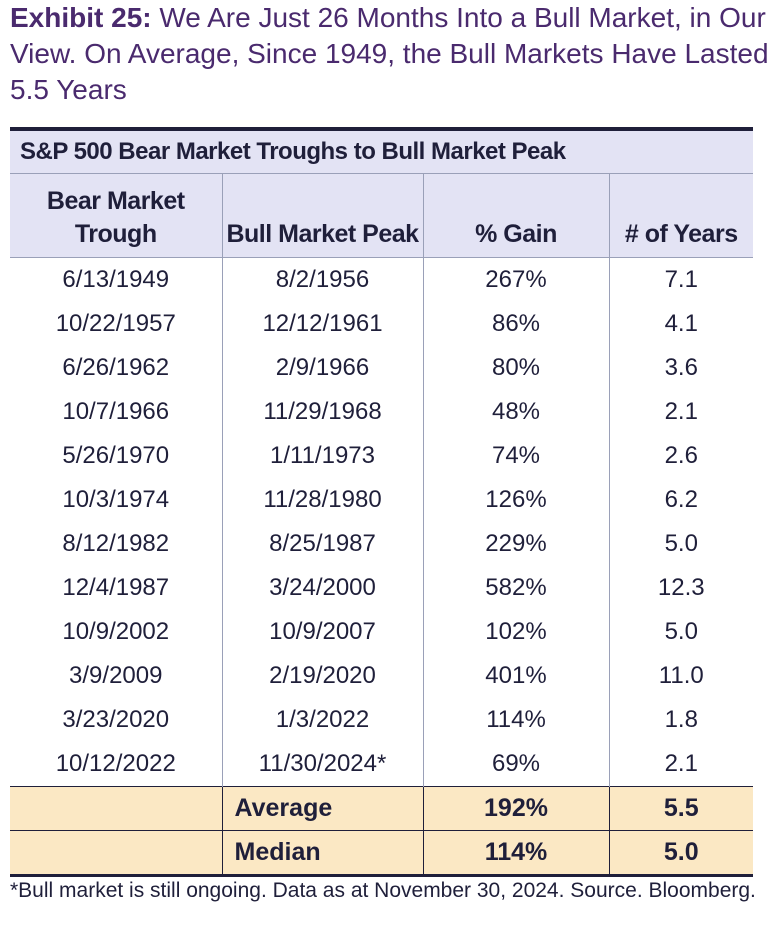 This screenshot has height=934, width=773. Describe the element at coordinates (516, 279) in the screenshot. I see `cell-gain: 267%` at that location.